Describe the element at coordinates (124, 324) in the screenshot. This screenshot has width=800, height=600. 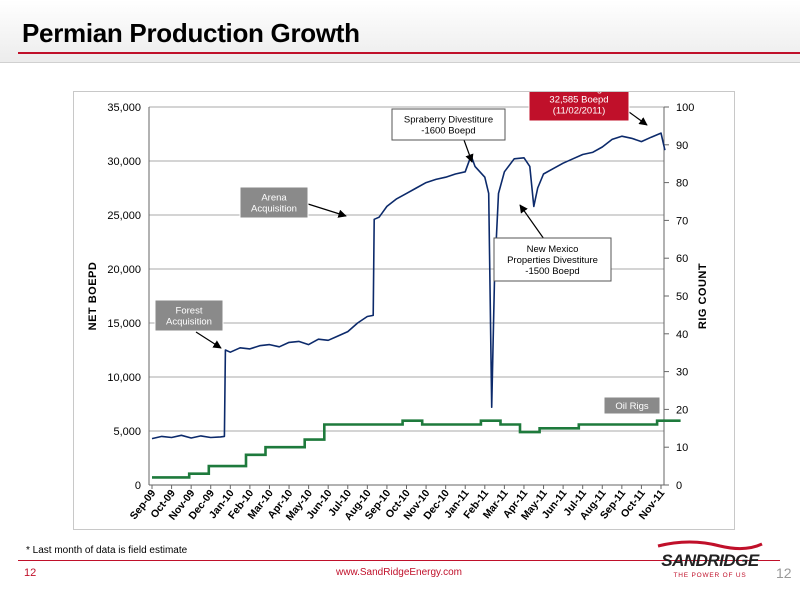
I see `y-tick-label: 15,000` at that location.